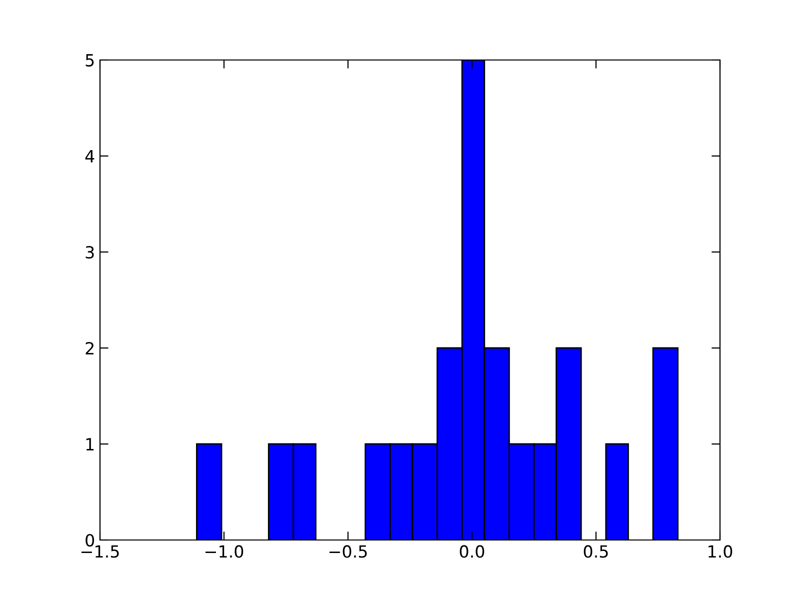 This screenshot has height=600, width=800. I want to click on x-tick-label: −0.5, so click(348, 551).